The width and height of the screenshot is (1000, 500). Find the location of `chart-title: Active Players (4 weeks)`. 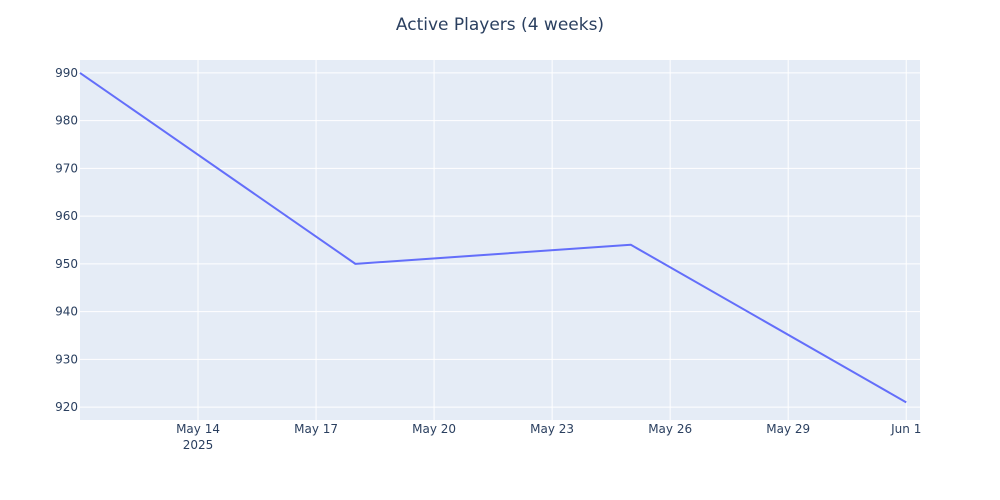

chart-title: Active Players (4 weeks) is located at coordinates (500, 25).